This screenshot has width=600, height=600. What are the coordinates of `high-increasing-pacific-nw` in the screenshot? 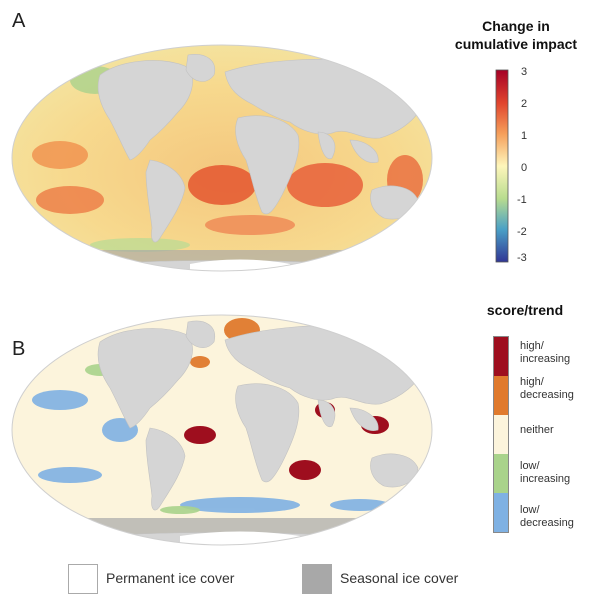 It's located at (38, 360).